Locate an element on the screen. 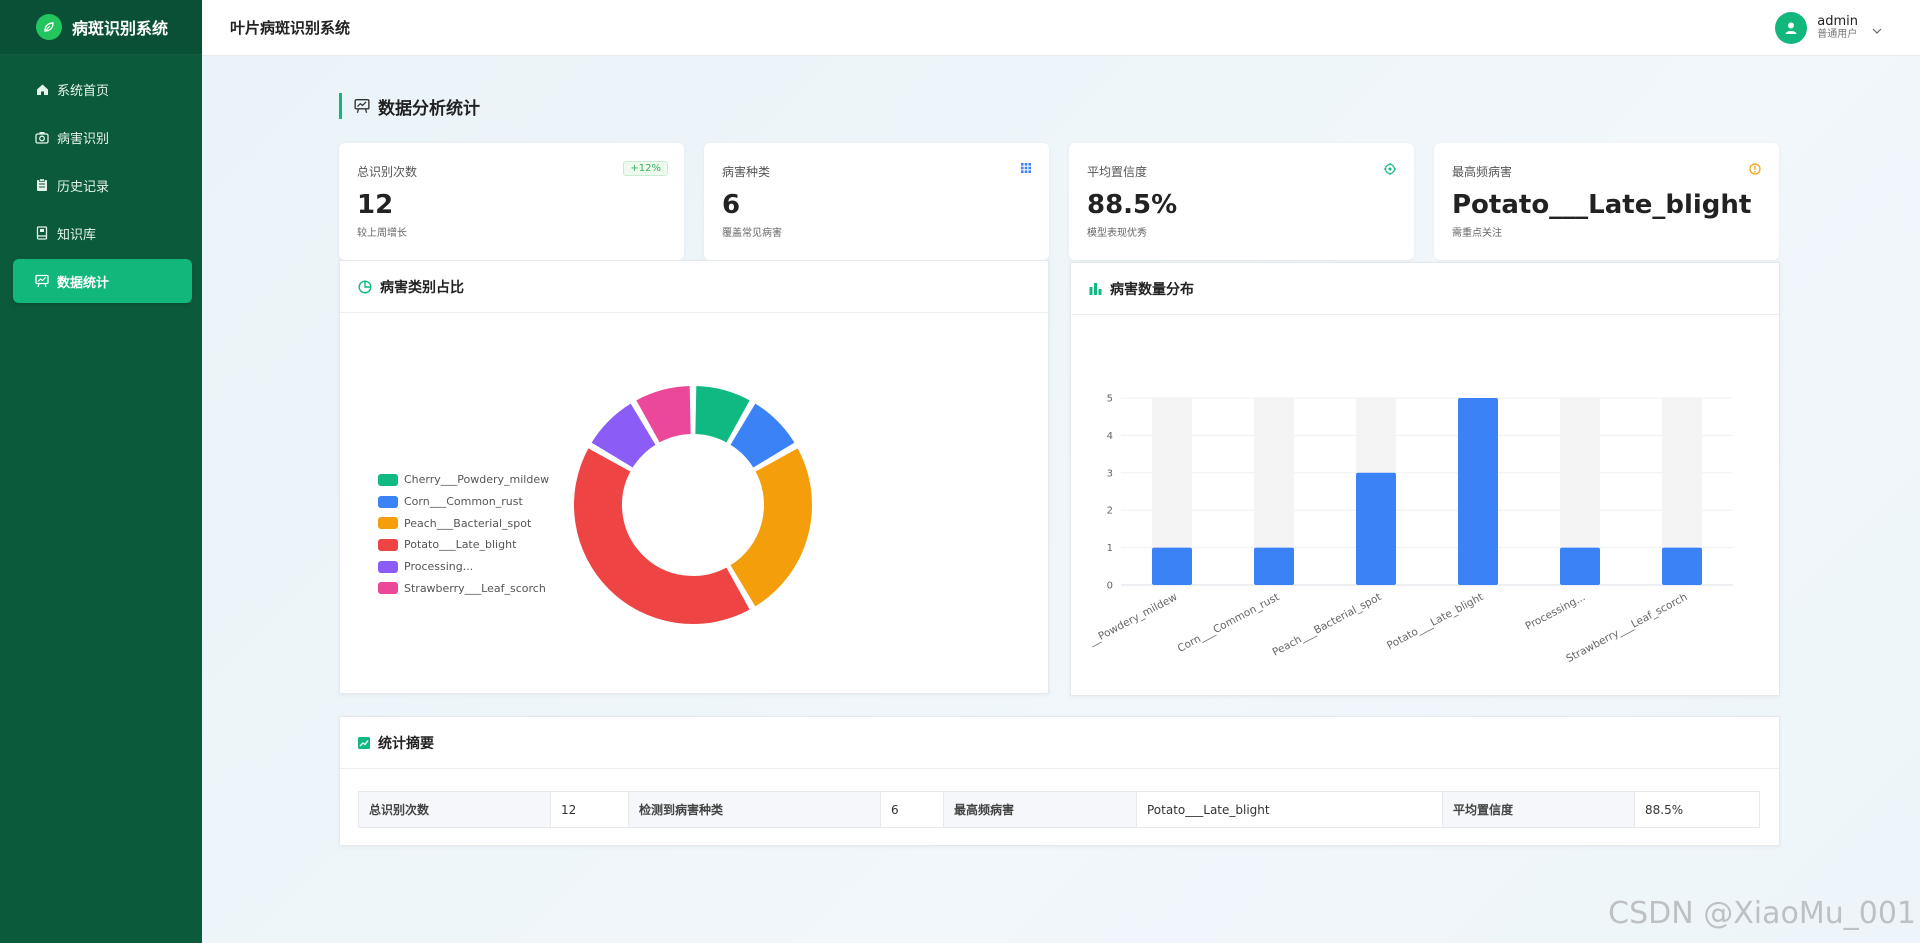  stat-label: 平均置信度 is located at coordinates (1117, 172).